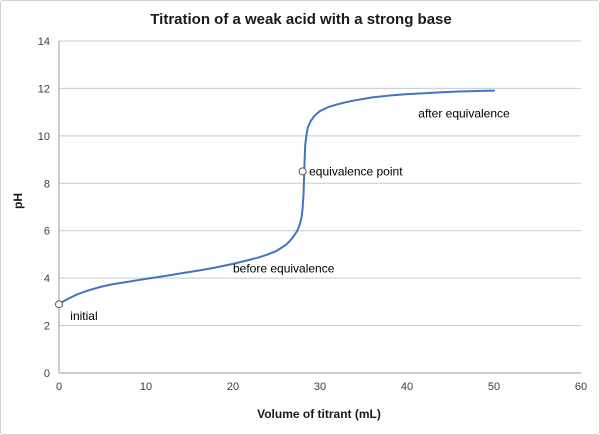 This screenshot has height=435, width=600. What do you see at coordinates (47, 184) in the screenshot?
I see `y-tick-label-8: 8` at bounding box center [47, 184].